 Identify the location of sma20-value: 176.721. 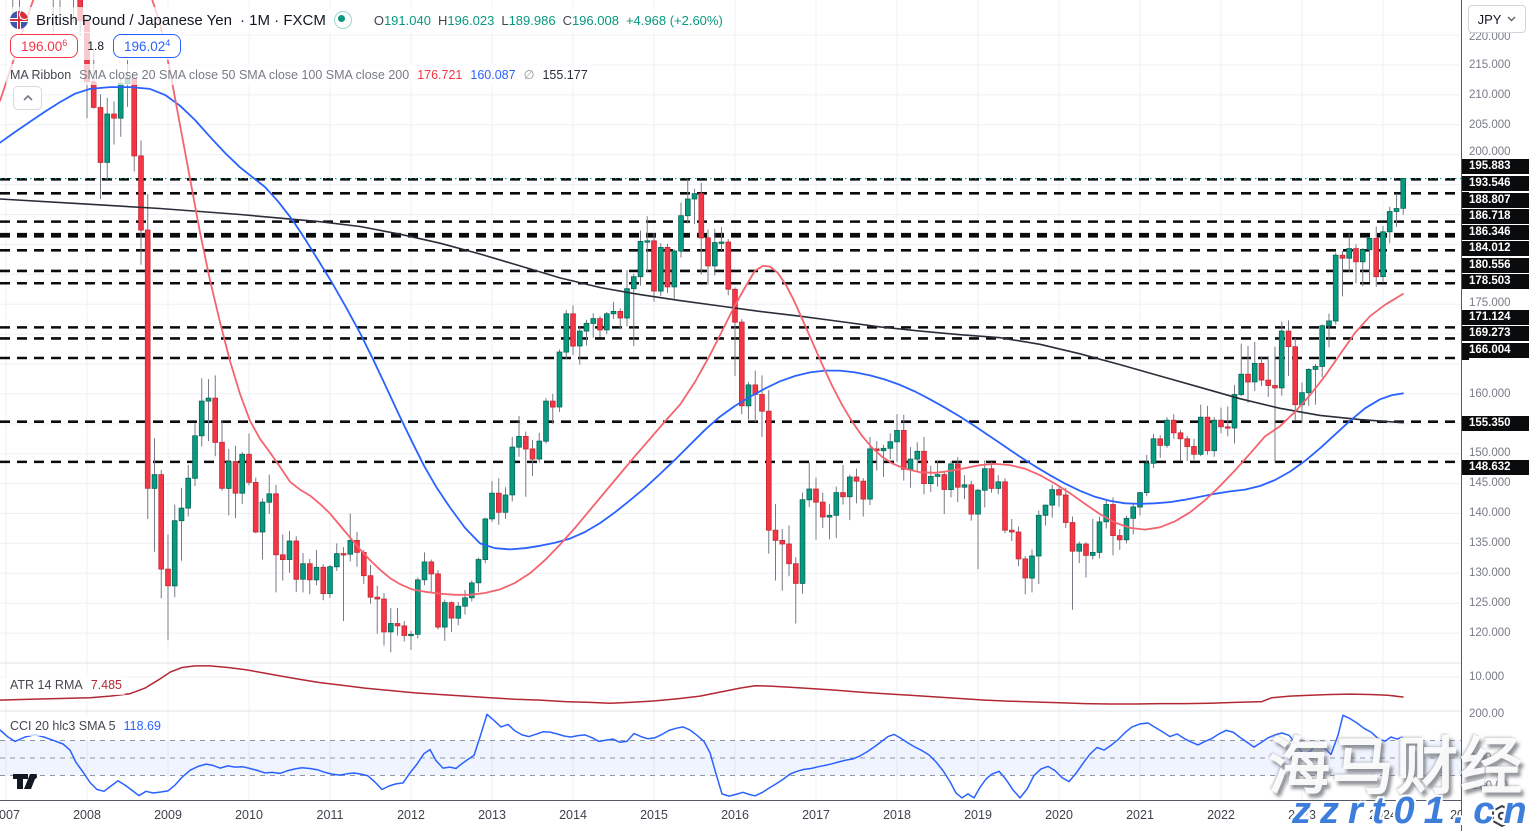
(440, 74).